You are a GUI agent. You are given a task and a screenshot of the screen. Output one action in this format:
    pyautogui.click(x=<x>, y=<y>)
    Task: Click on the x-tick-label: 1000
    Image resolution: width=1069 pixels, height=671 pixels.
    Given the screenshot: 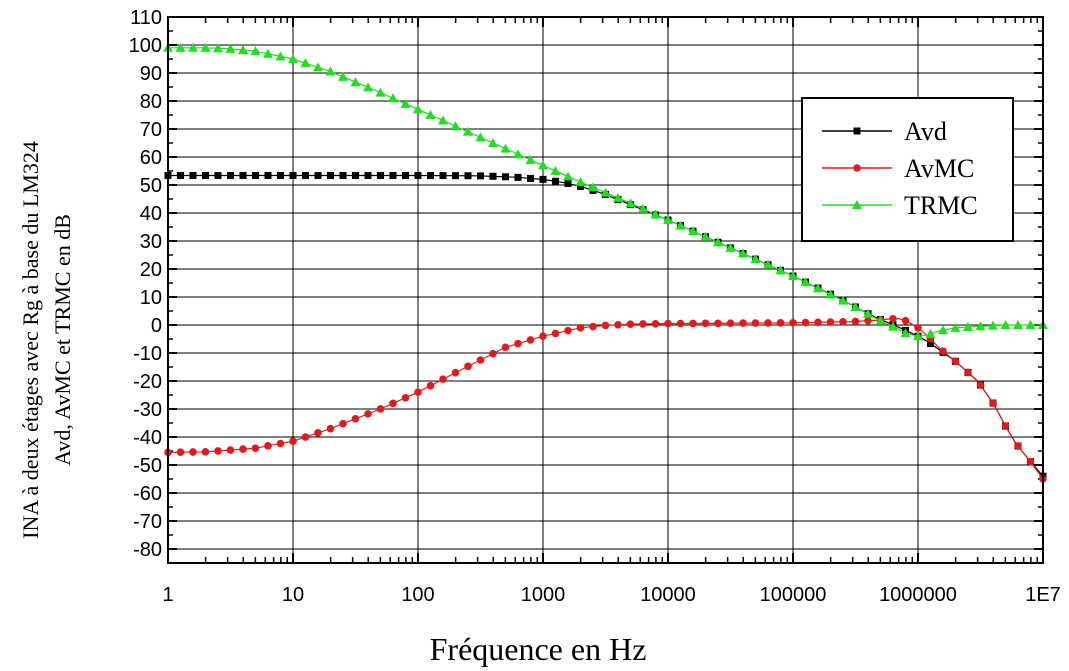 What is the action you would take?
    pyautogui.click(x=543, y=595)
    